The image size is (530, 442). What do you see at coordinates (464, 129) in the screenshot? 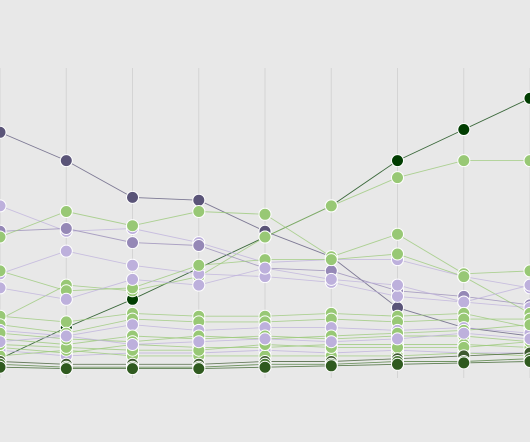
I see `data-point-s1-x7` at bounding box center [464, 129].